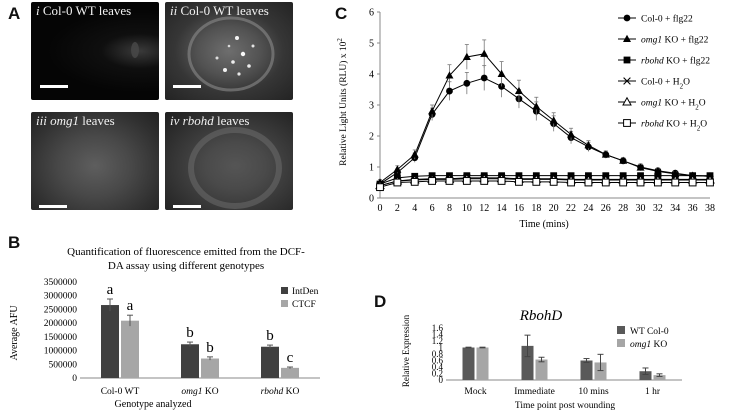  What do you see at coordinates (693, 208) in the screenshot?
I see `chart-c-xtick-label: 36` at bounding box center [693, 208].